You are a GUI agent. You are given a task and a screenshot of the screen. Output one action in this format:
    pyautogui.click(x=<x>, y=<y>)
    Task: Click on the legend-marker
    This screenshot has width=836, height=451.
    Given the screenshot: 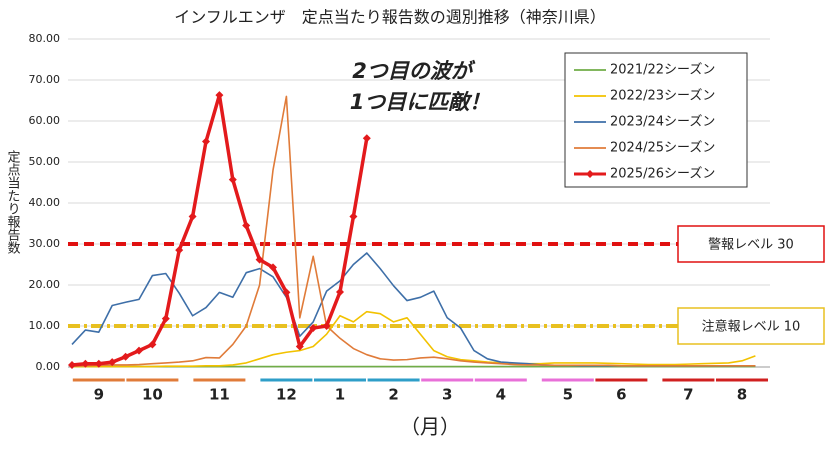 What is the action you would take?
    pyautogui.click(x=590, y=174)
    